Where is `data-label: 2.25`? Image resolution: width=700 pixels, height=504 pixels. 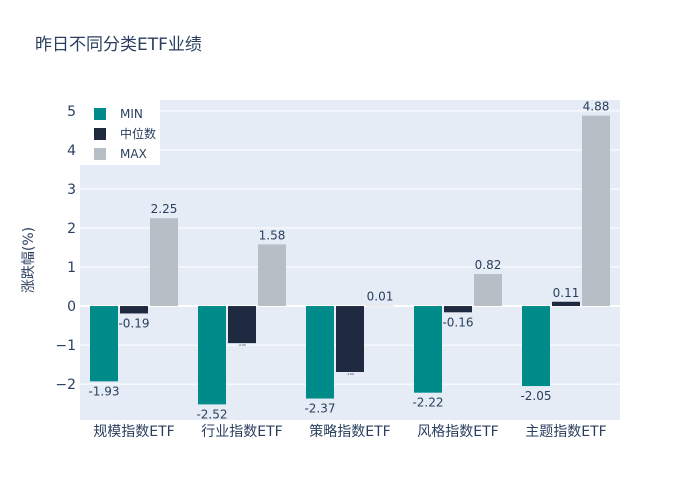
data-label: 2.25 is located at coordinates (164, 209).